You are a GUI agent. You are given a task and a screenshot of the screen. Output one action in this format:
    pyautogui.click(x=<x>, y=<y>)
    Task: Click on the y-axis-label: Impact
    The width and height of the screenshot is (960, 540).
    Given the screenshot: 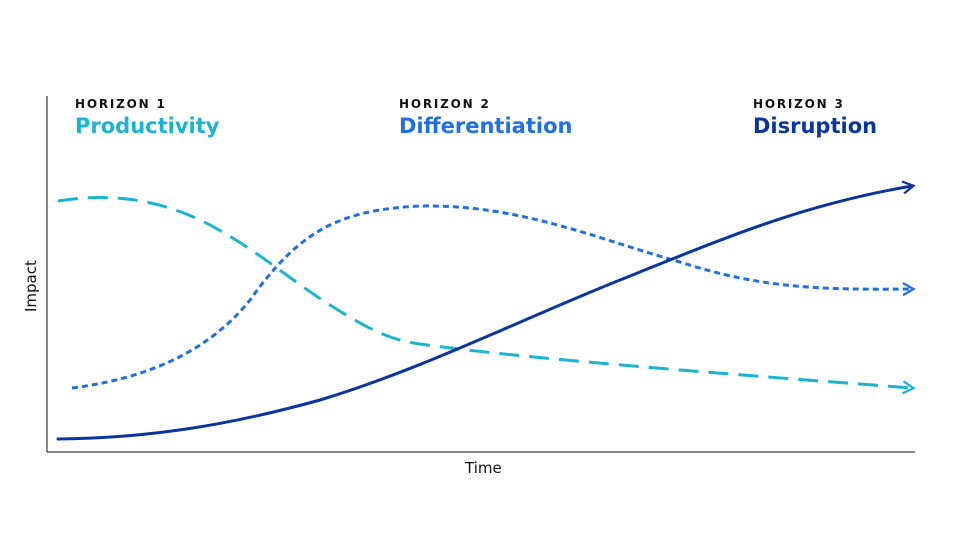 What is the action you would take?
    pyautogui.click(x=31, y=286)
    